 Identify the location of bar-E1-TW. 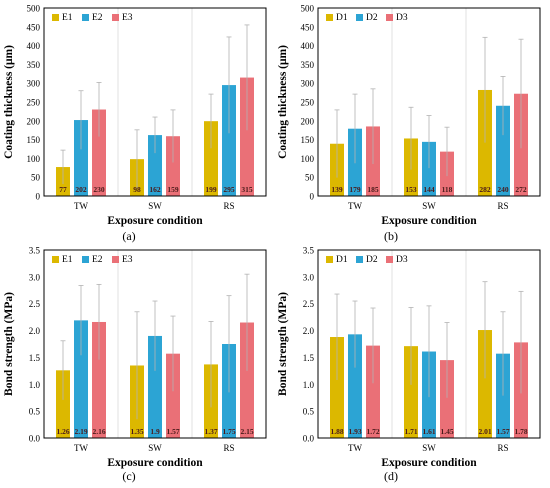
(63, 404).